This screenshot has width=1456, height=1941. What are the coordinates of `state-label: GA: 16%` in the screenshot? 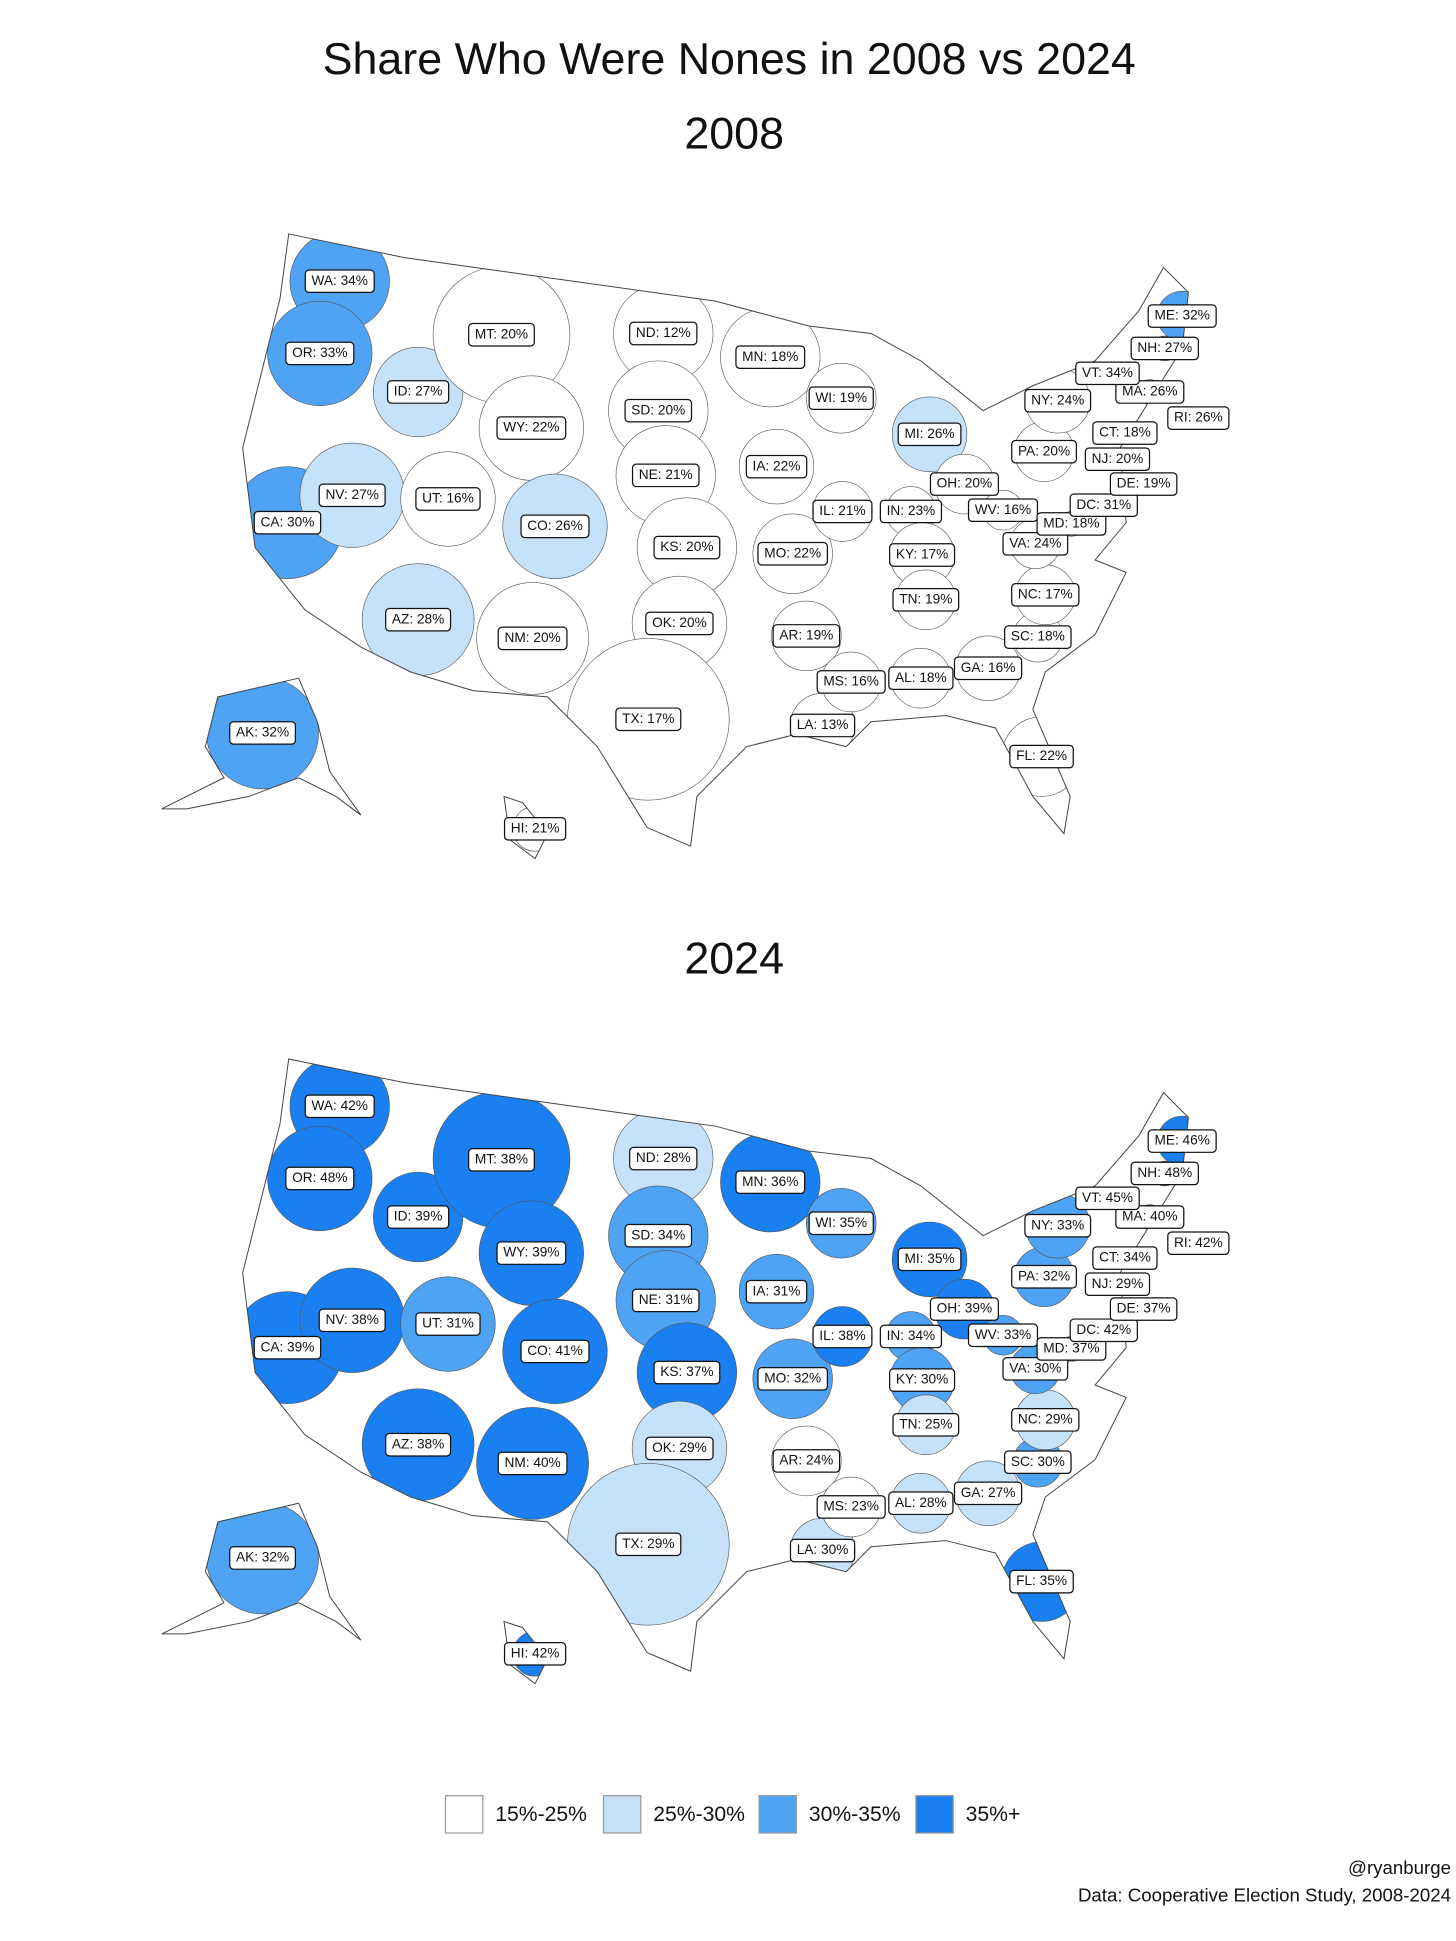 It's located at (988, 667).